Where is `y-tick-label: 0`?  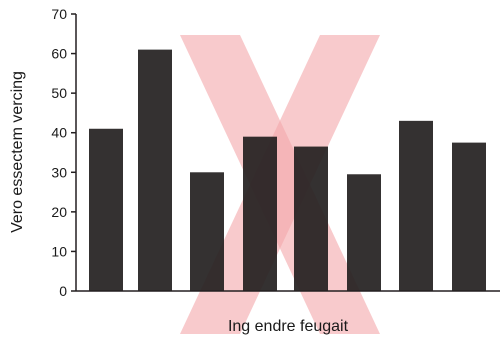 y-tick-label: 0 is located at coordinates (63, 291).